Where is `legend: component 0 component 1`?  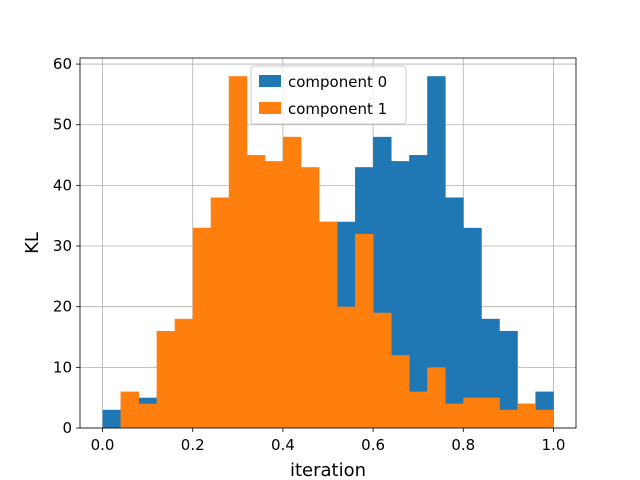 legend: component 0 component 1 is located at coordinates (328, 95).